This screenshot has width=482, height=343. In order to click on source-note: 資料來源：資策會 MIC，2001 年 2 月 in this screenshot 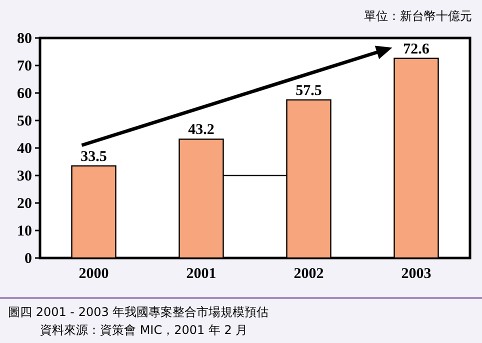, I will do `click(144, 330)`.